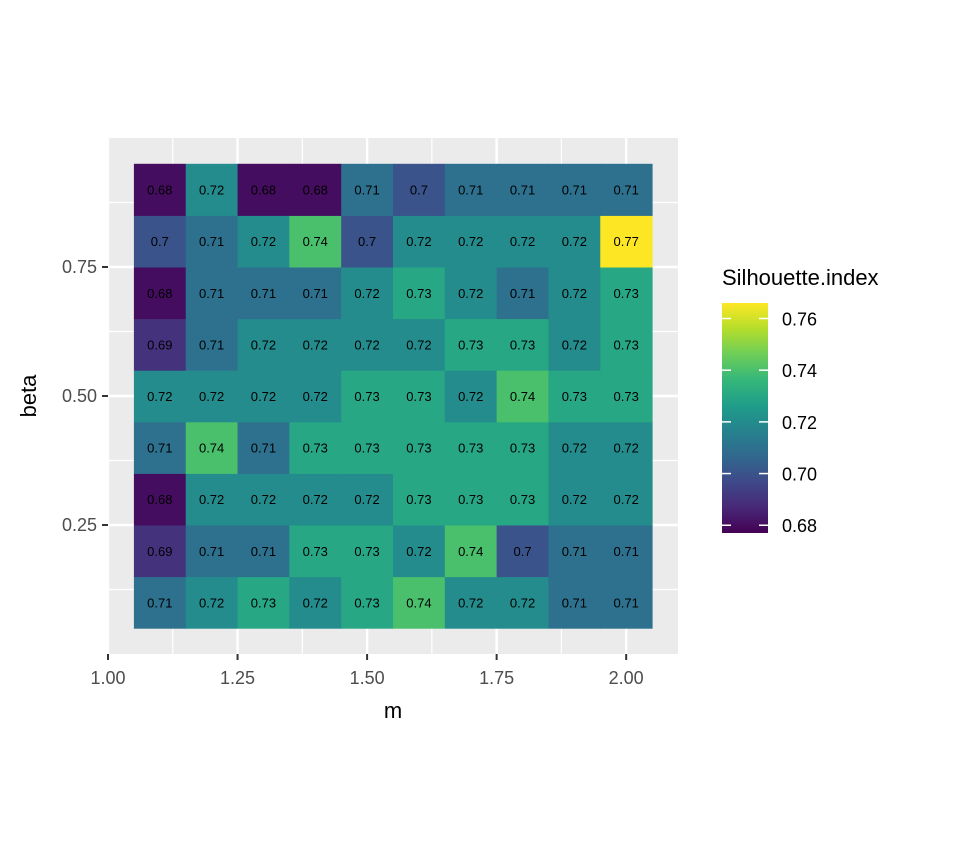 The image size is (960, 865). I want to click on x-tick-label: 2.00, so click(626, 678).